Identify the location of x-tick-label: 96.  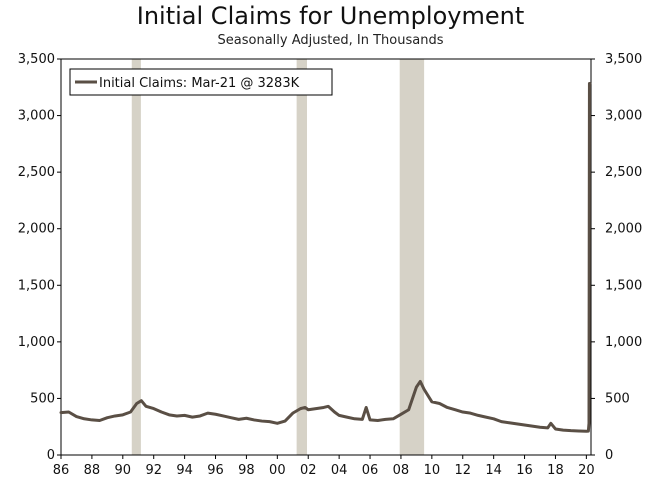
(215, 470).